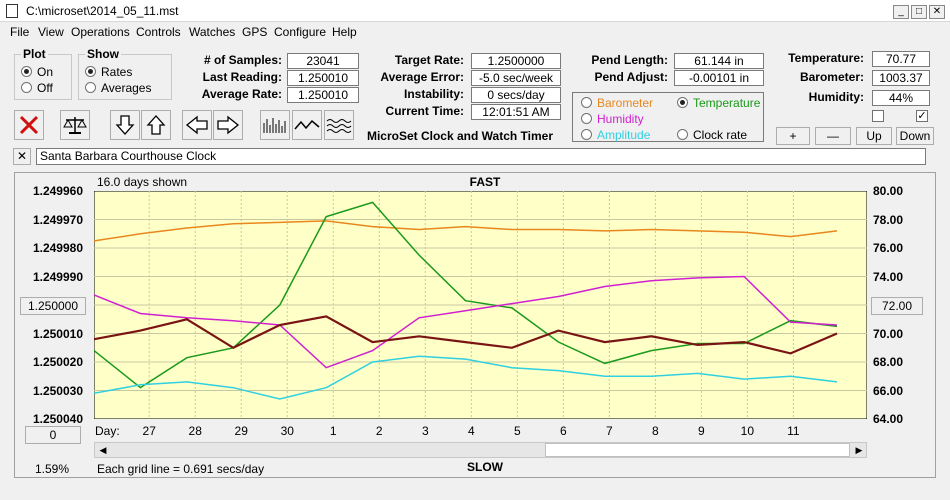 The width and height of the screenshot is (950, 500). Describe the element at coordinates (831, 77) in the screenshot. I see `barometer-label: Barometer:` at that location.